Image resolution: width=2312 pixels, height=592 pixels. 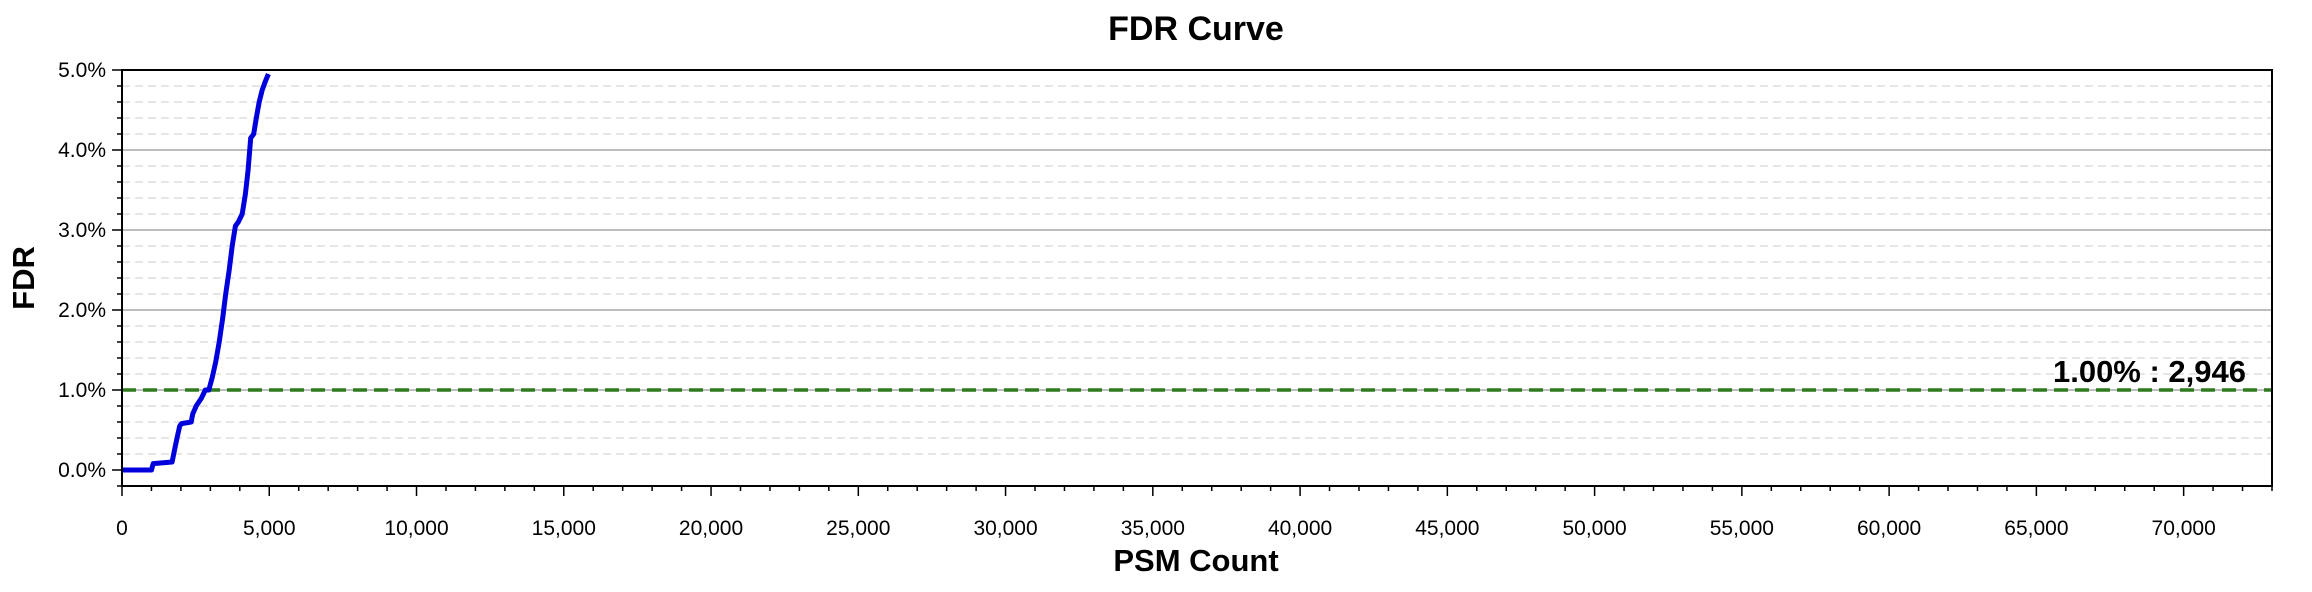 I want to click on x-tick-label: 25,000, so click(x=858, y=528).